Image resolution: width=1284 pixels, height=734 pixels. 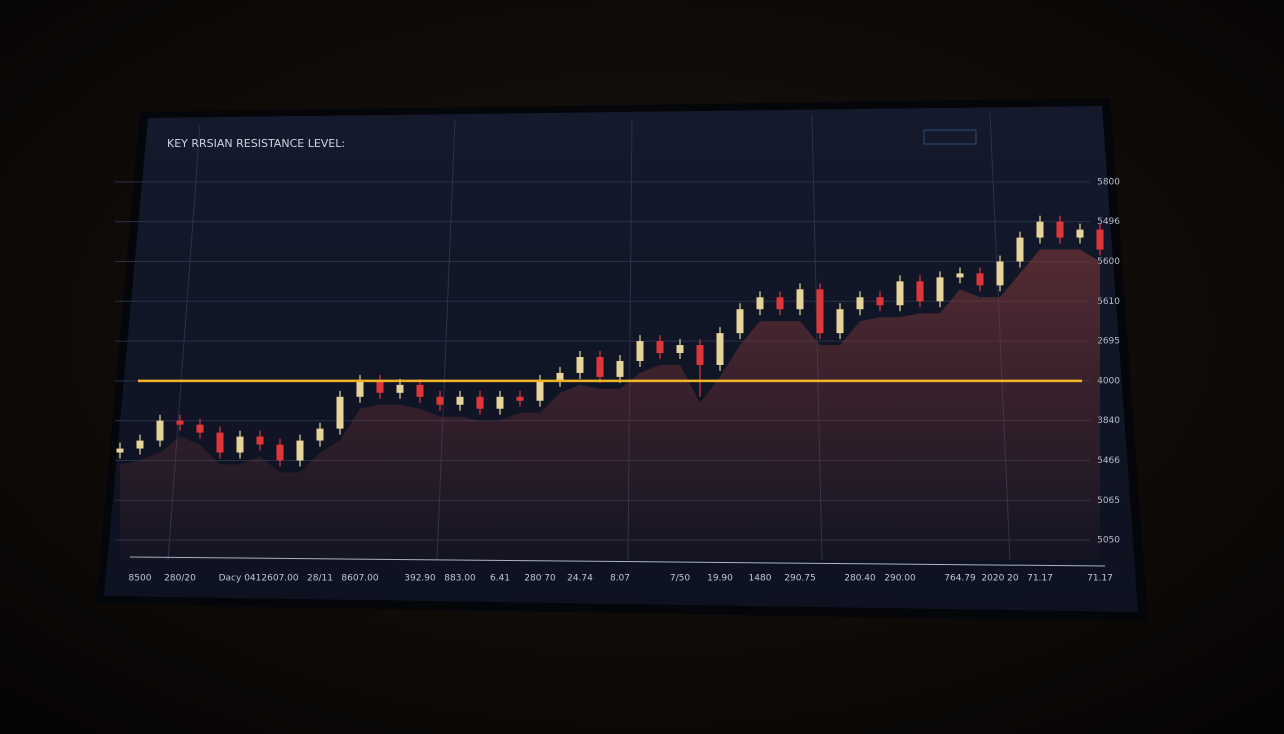 What do you see at coordinates (1108, 381) in the screenshot?
I see `y-tick-label: 4000` at bounding box center [1108, 381].